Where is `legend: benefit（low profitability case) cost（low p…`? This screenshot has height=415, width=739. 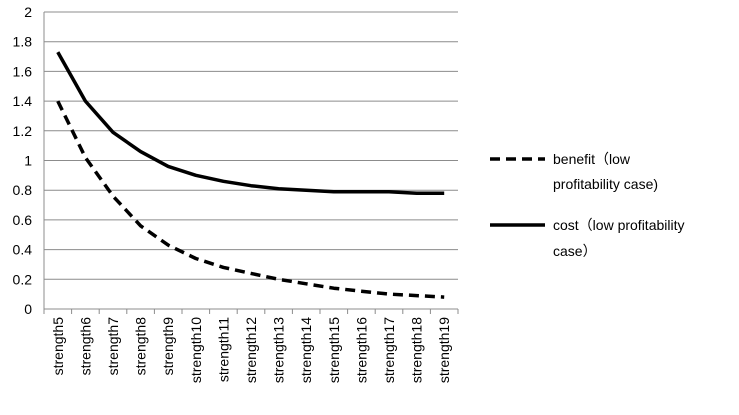 legend: benefit（low profitability case) cost（low p… is located at coordinates (587, 205).